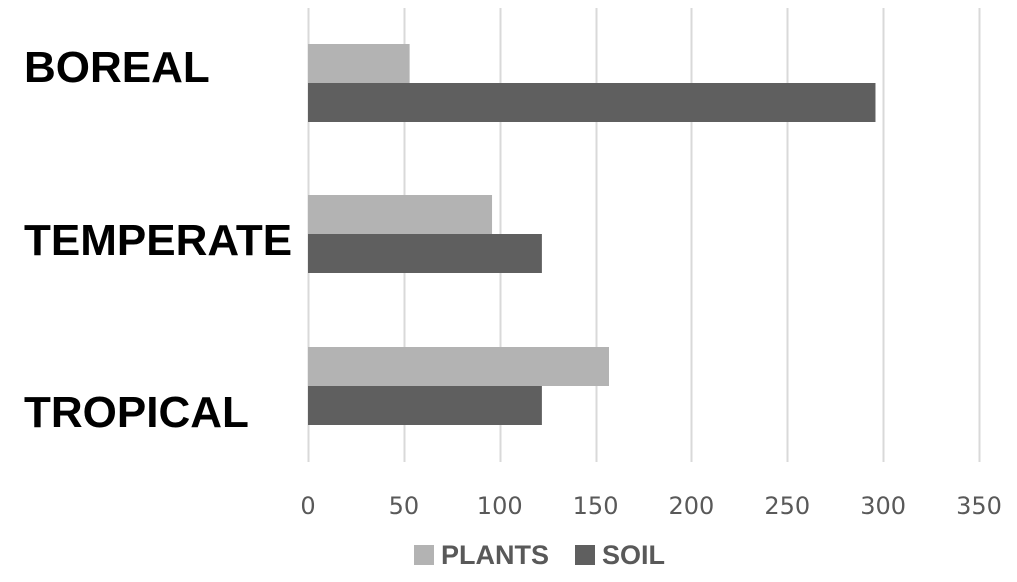 This screenshot has width=1017, height=582. I want to click on x-tick-label: 250, so click(787, 506).